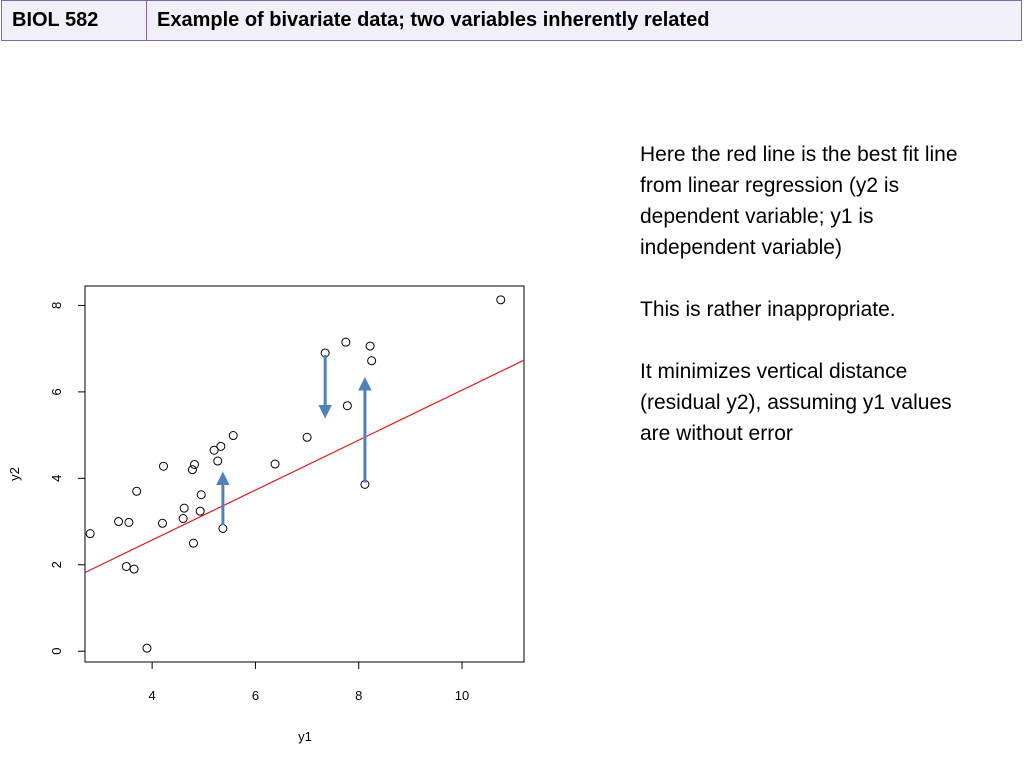 The image size is (1024, 768). What do you see at coordinates (56, 651) in the screenshot?
I see `y-tick-label: 0` at bounding box center [56, 651].